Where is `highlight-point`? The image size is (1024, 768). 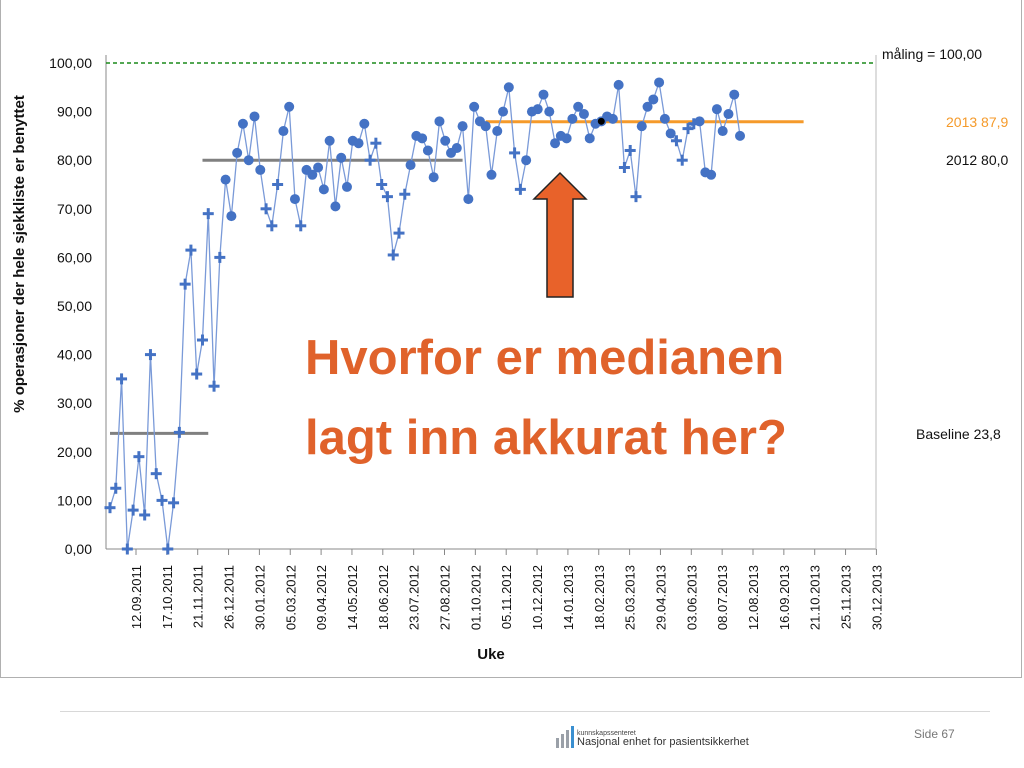 highlight-point is located at coordinates (601, 121).